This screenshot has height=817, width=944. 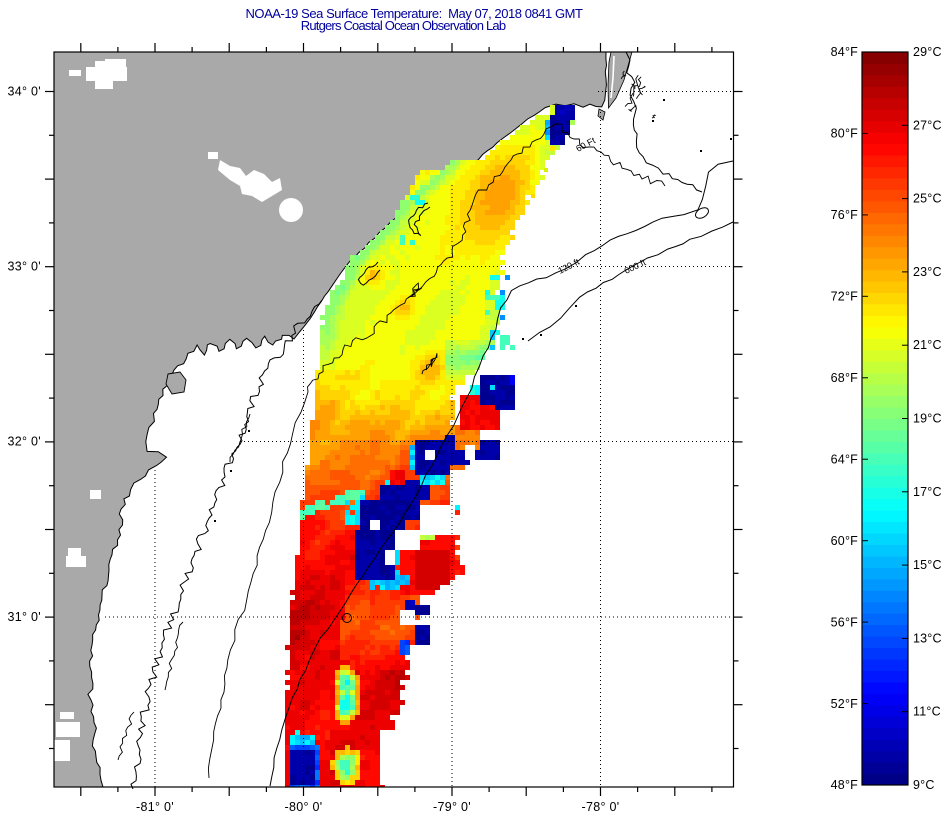 I want to click on svg-text: 29°C, so click(x=927, y=52).